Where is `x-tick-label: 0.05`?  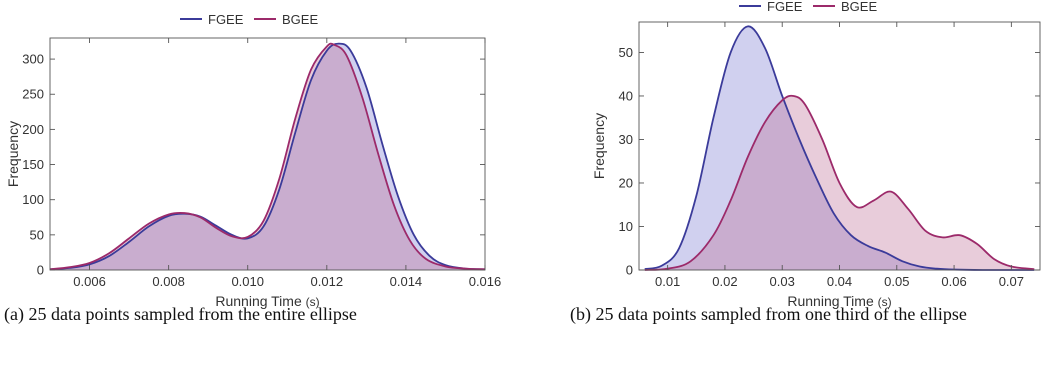 x-tick-label: 0.05 is located at coordinates (896, 281).